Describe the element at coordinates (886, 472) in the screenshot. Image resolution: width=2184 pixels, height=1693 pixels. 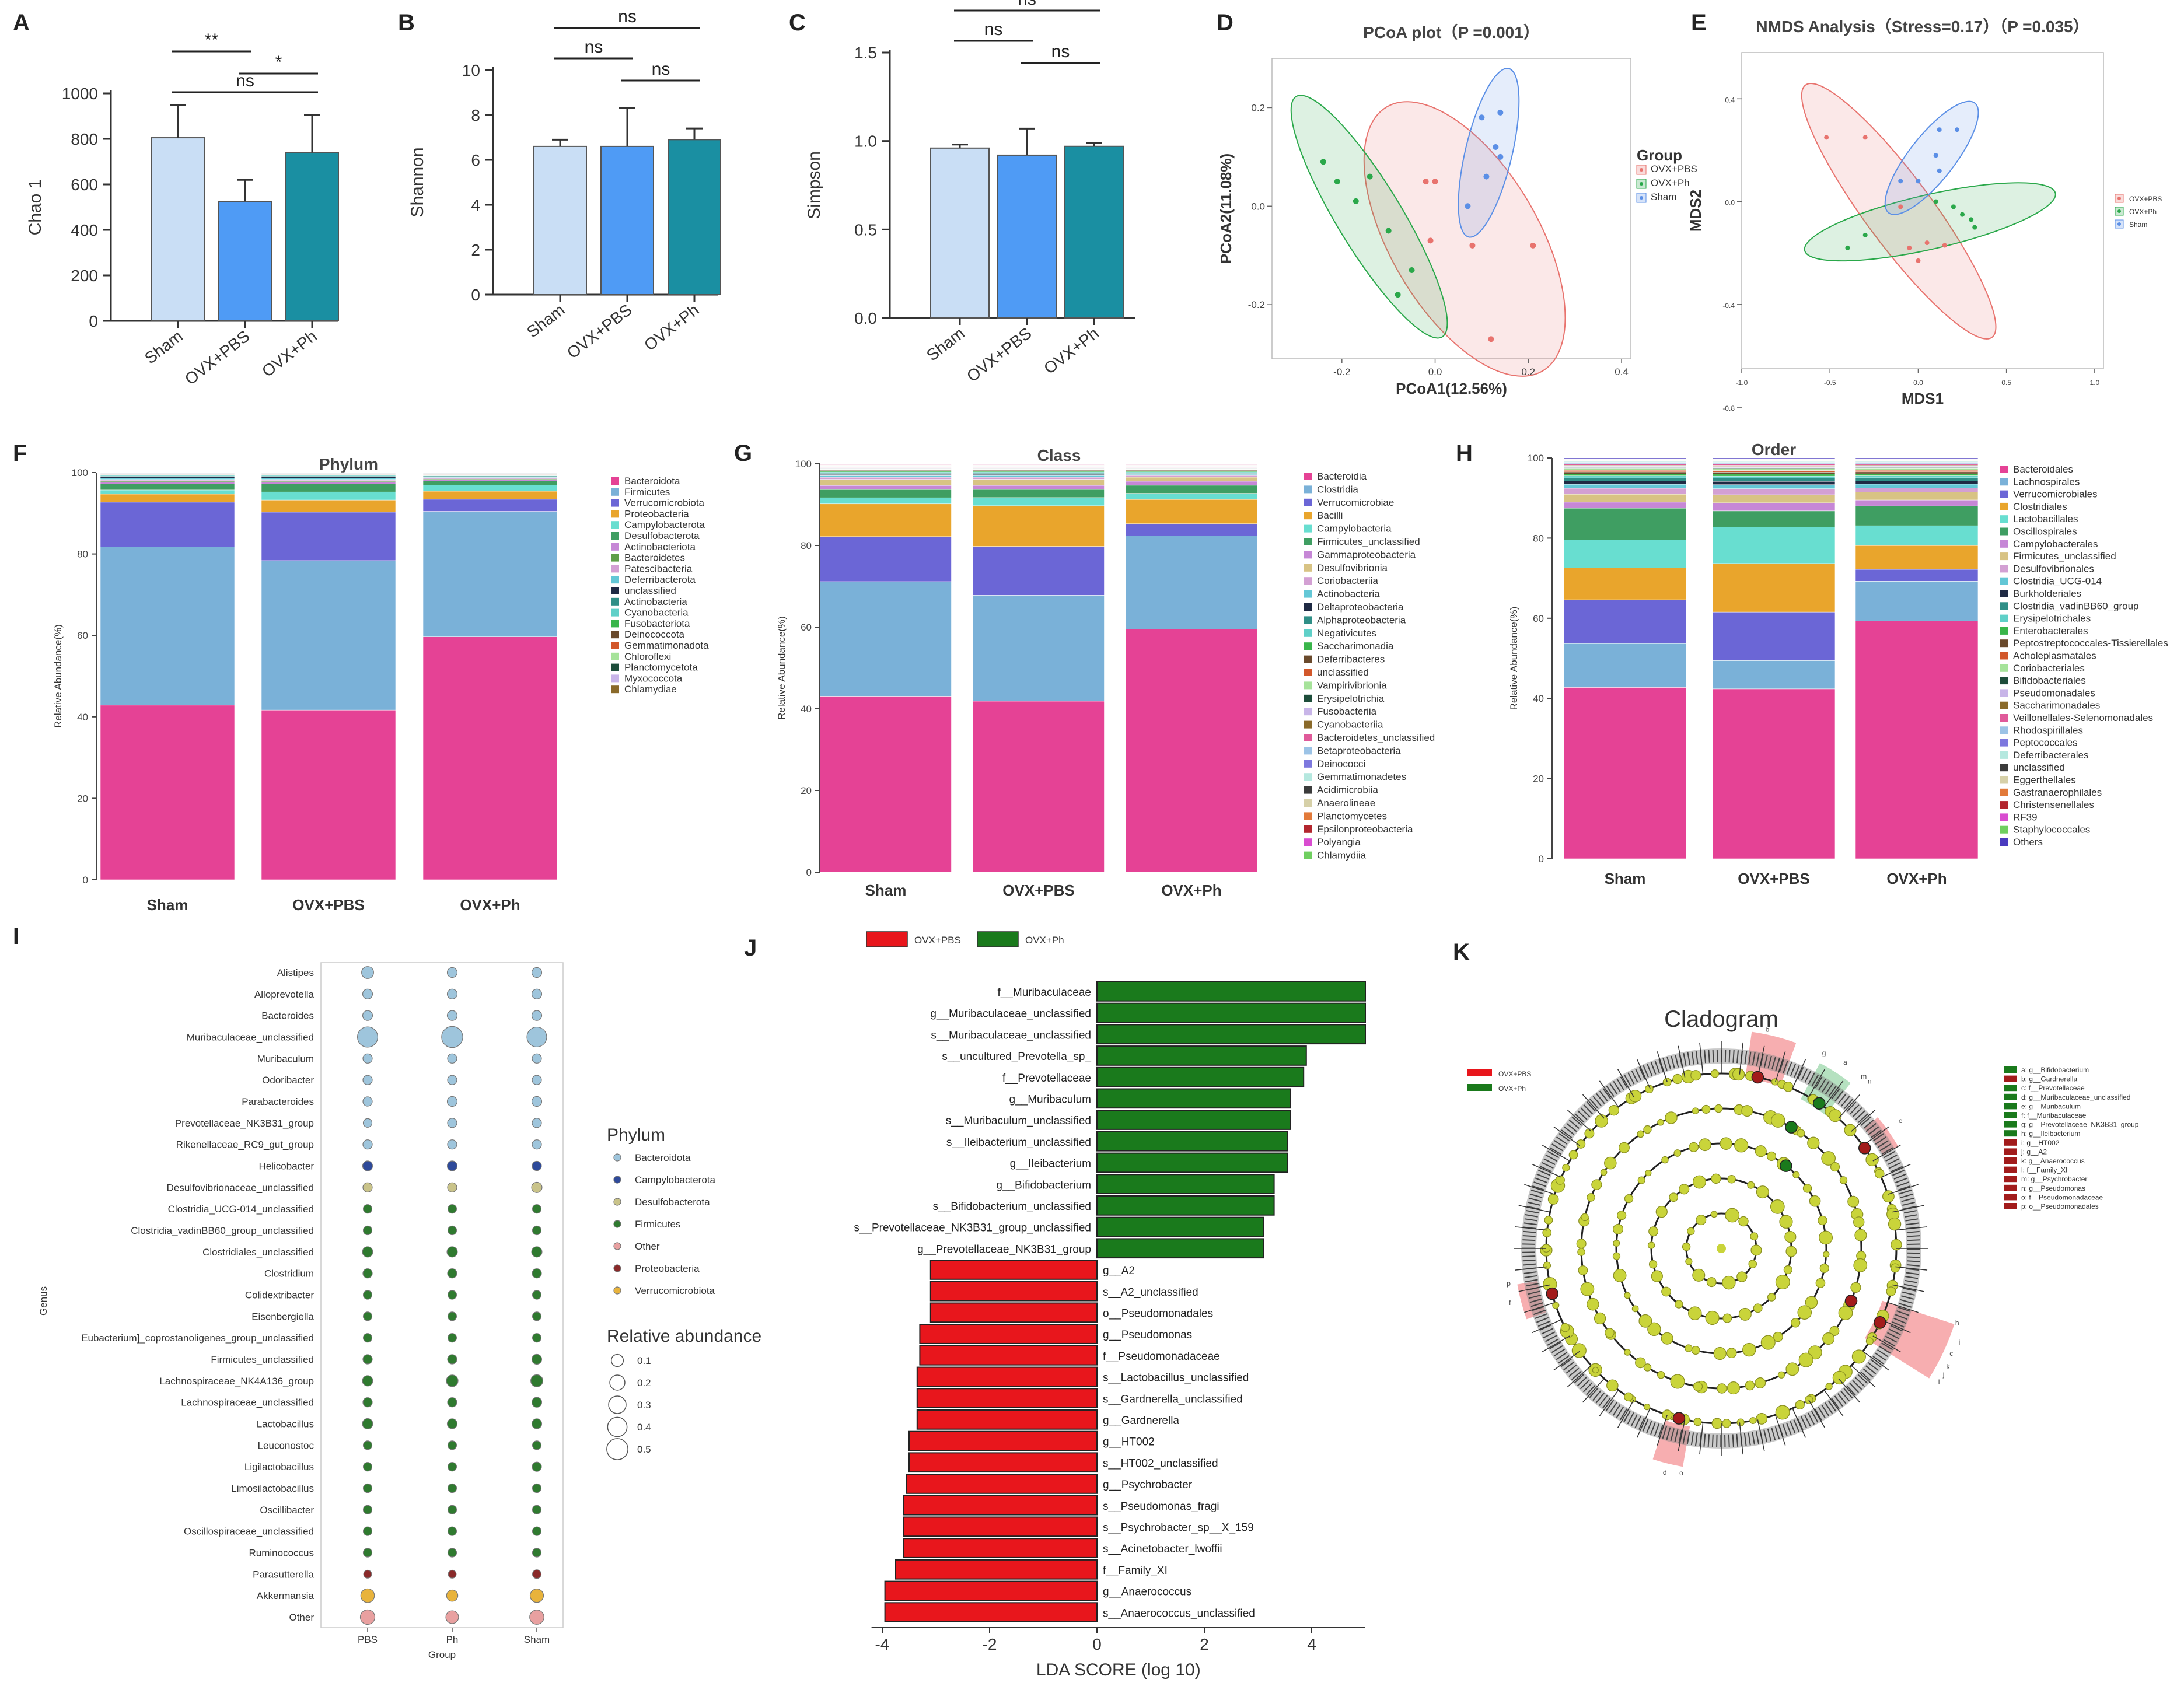
I see `stack-segment-negativicutes` at that location.